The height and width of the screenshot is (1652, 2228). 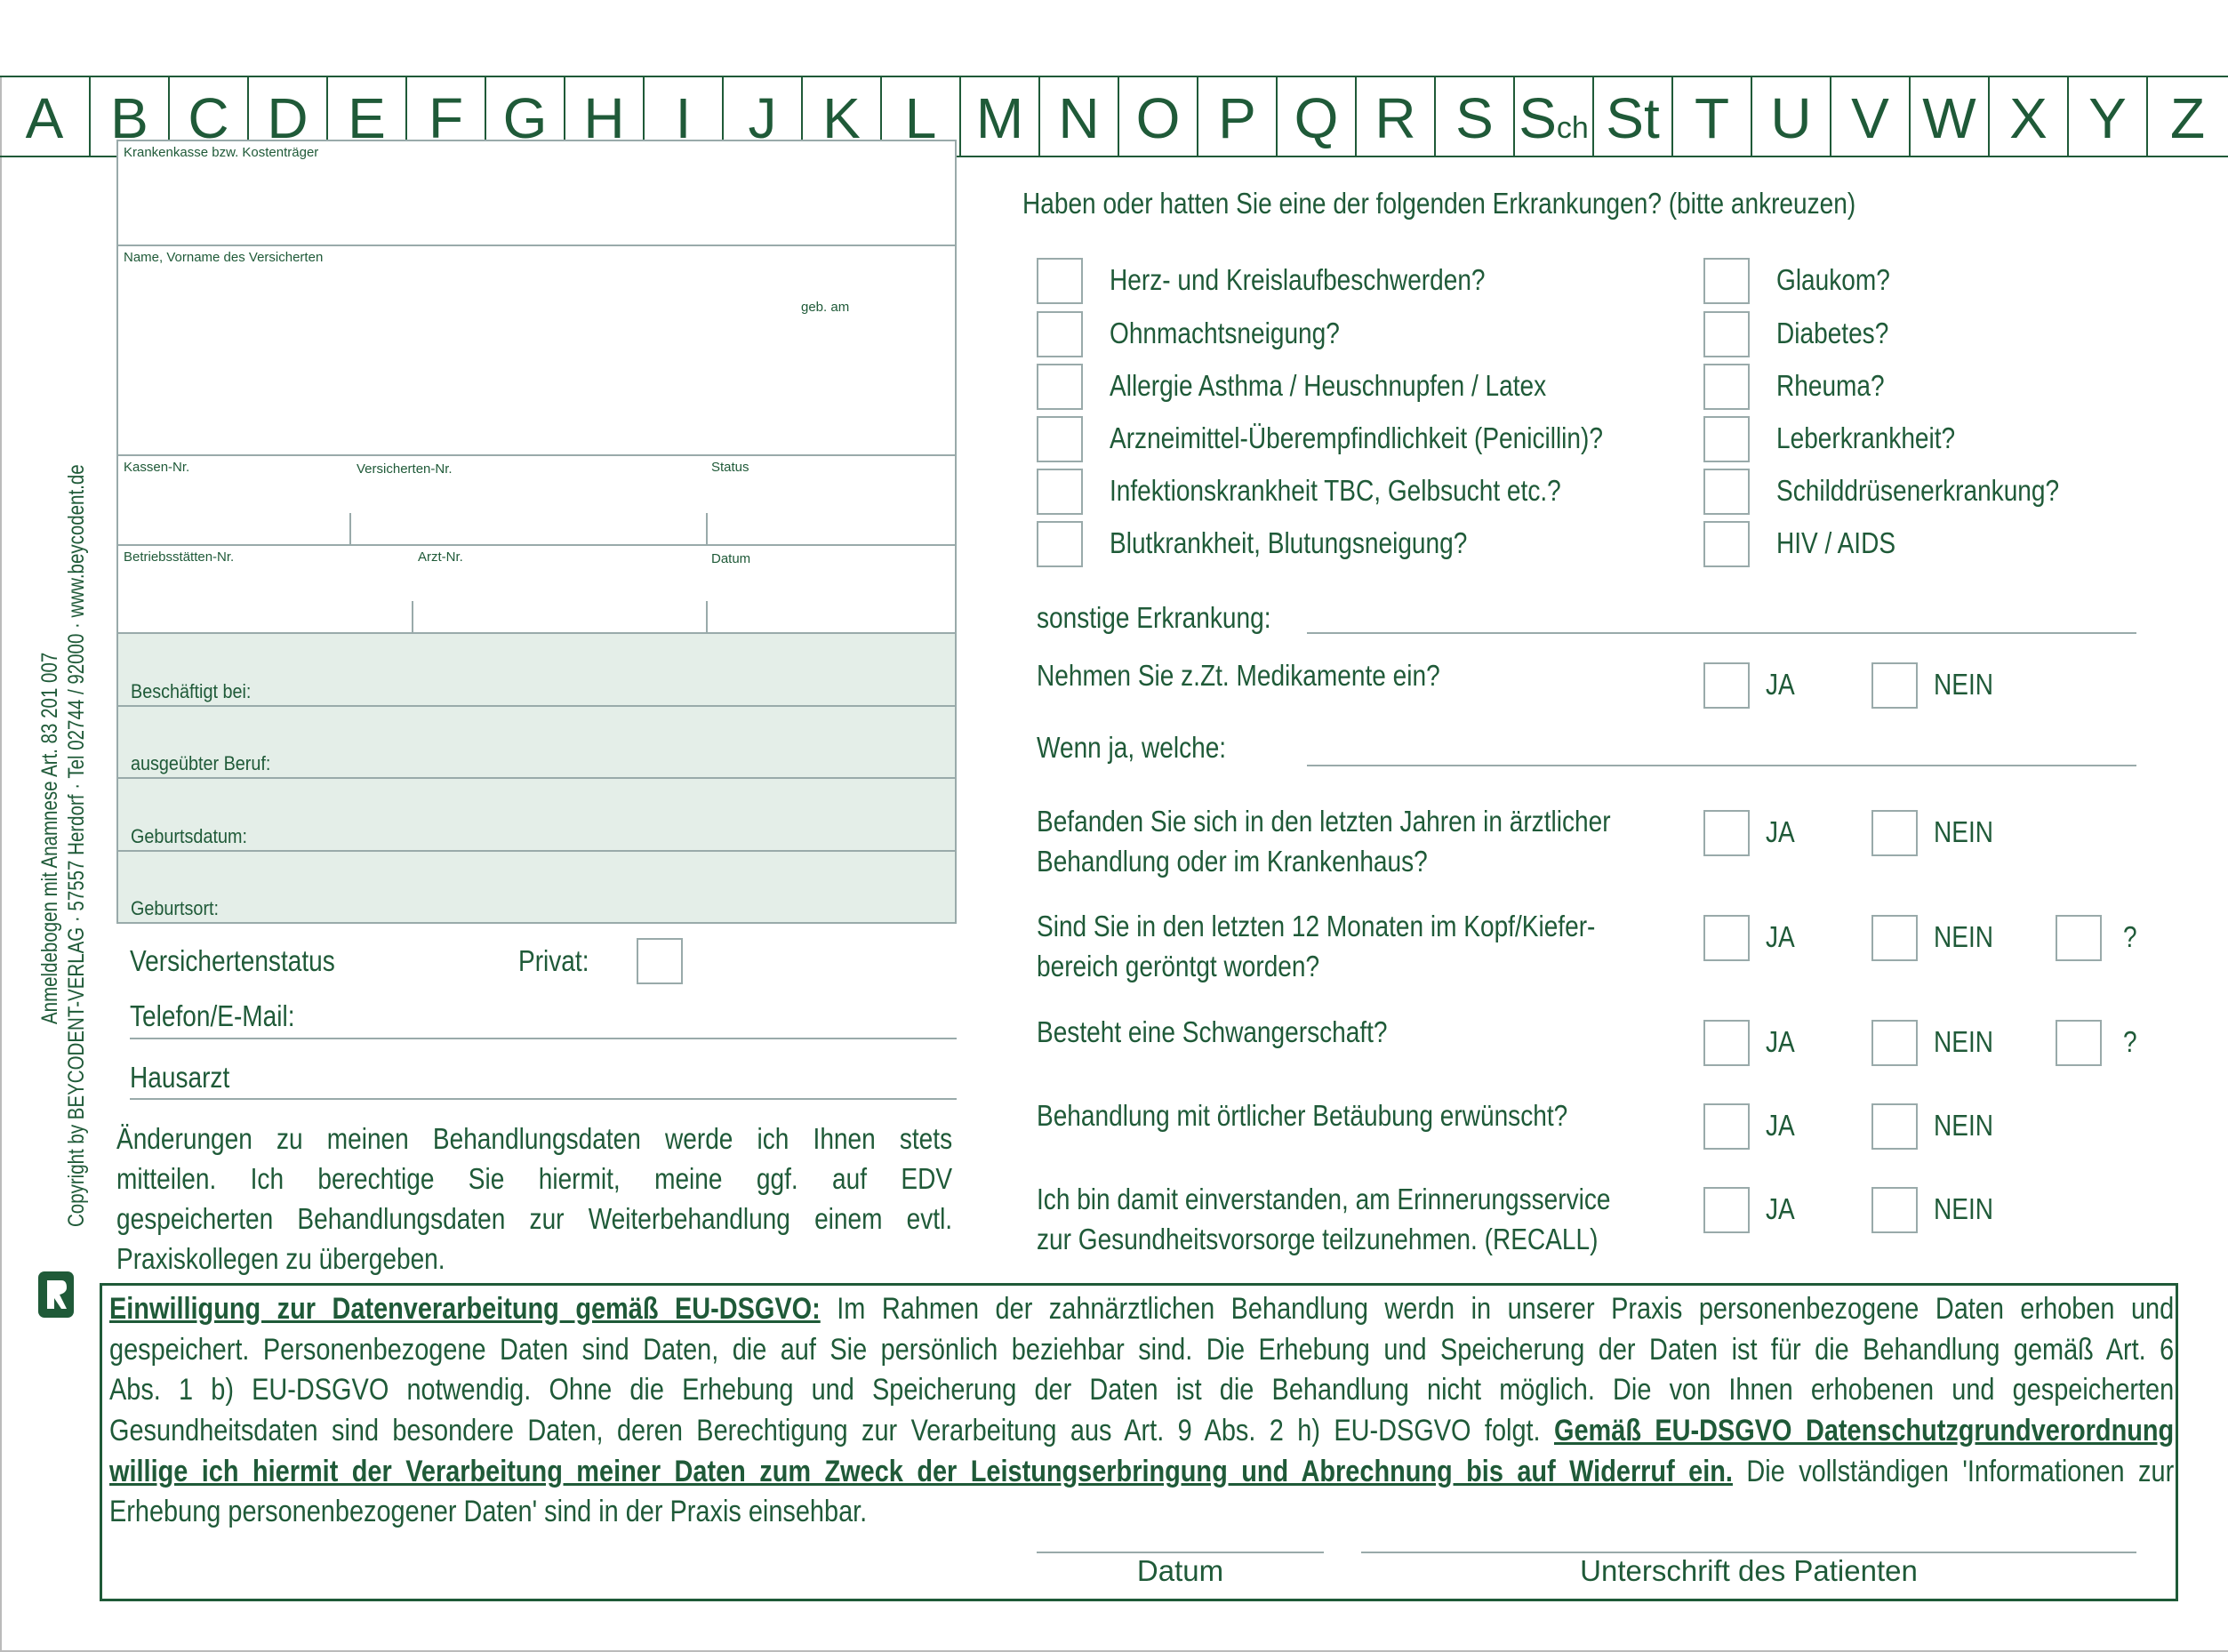 I want to click on field-geburtsdatum: Geburtsdatum:, so click(x=536, y=816).